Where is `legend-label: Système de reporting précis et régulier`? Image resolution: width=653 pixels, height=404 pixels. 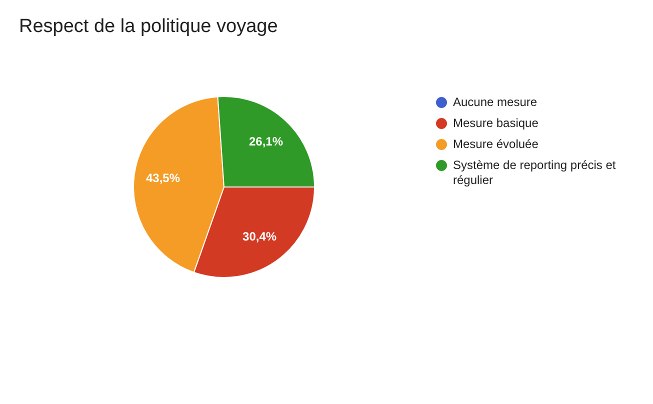
legend-label: Système de reporting précis et régulier is located at coordinates (535, 173).